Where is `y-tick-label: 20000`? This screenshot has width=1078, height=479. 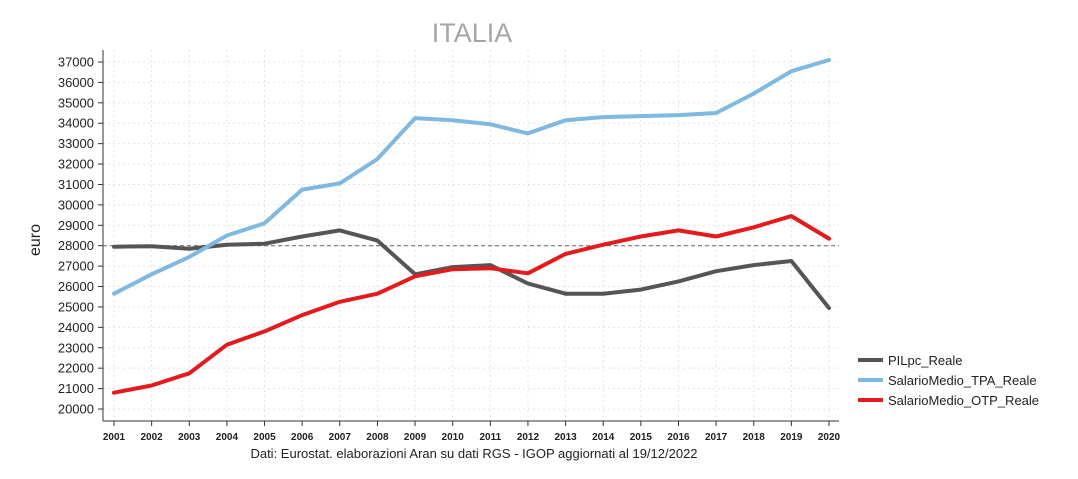 y-tick-label: 20000 is located at coordinates (76, 409).